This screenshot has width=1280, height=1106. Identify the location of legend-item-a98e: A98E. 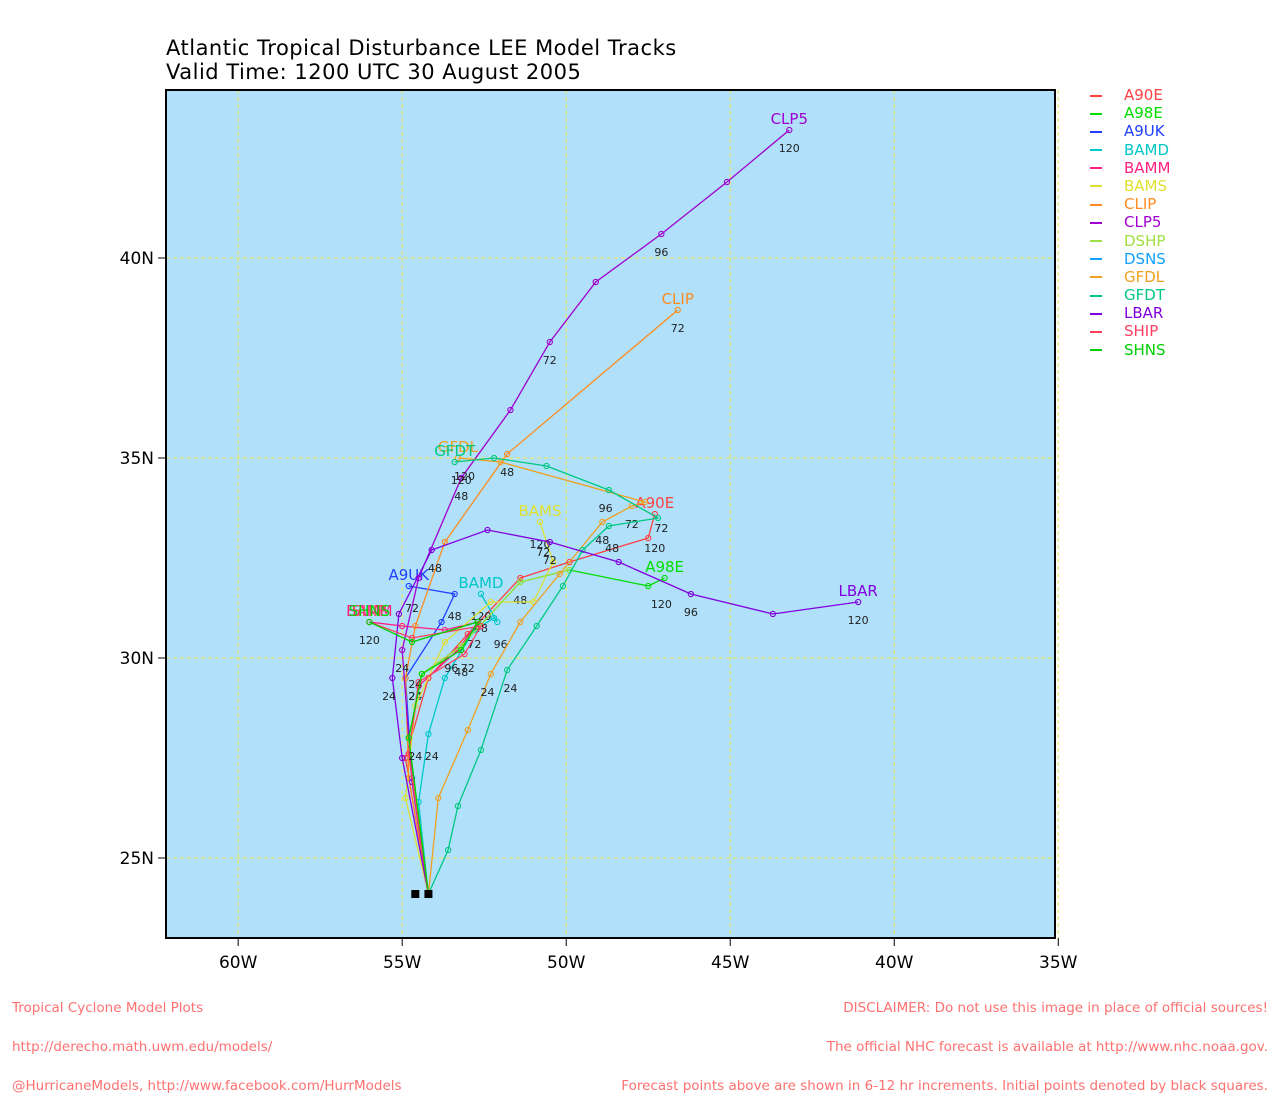
(1130, 113).